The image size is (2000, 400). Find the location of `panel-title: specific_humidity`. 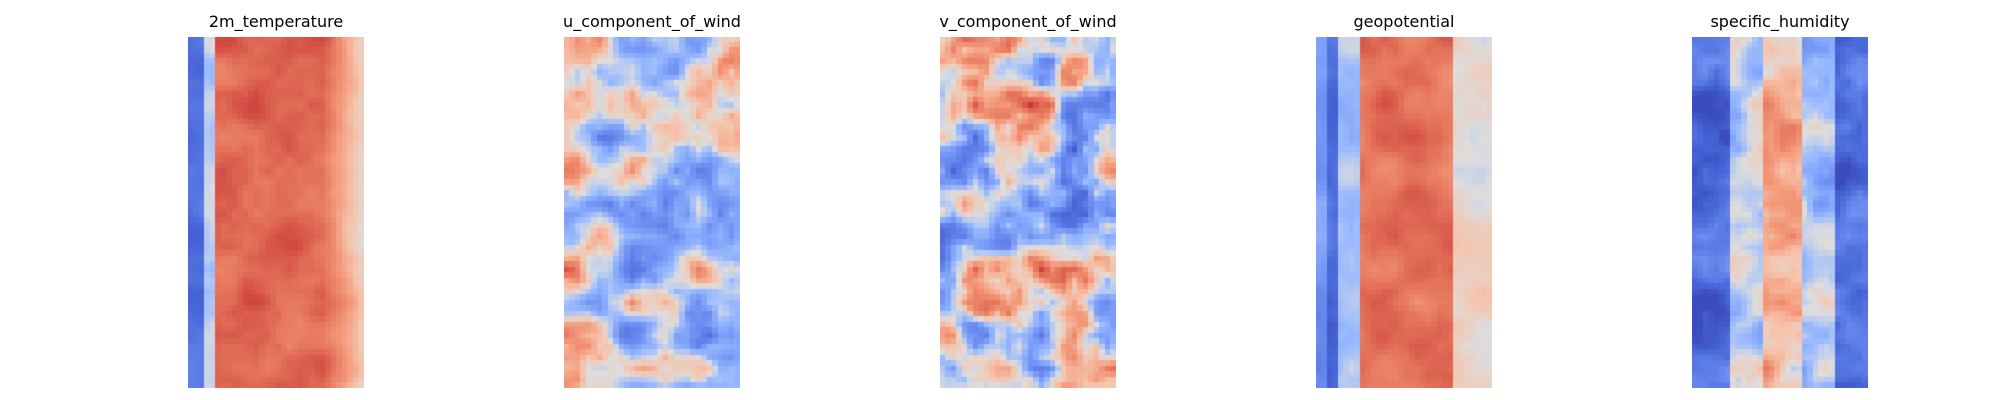

panel-title: specific_humidity is located at coordinates (1780, 21).